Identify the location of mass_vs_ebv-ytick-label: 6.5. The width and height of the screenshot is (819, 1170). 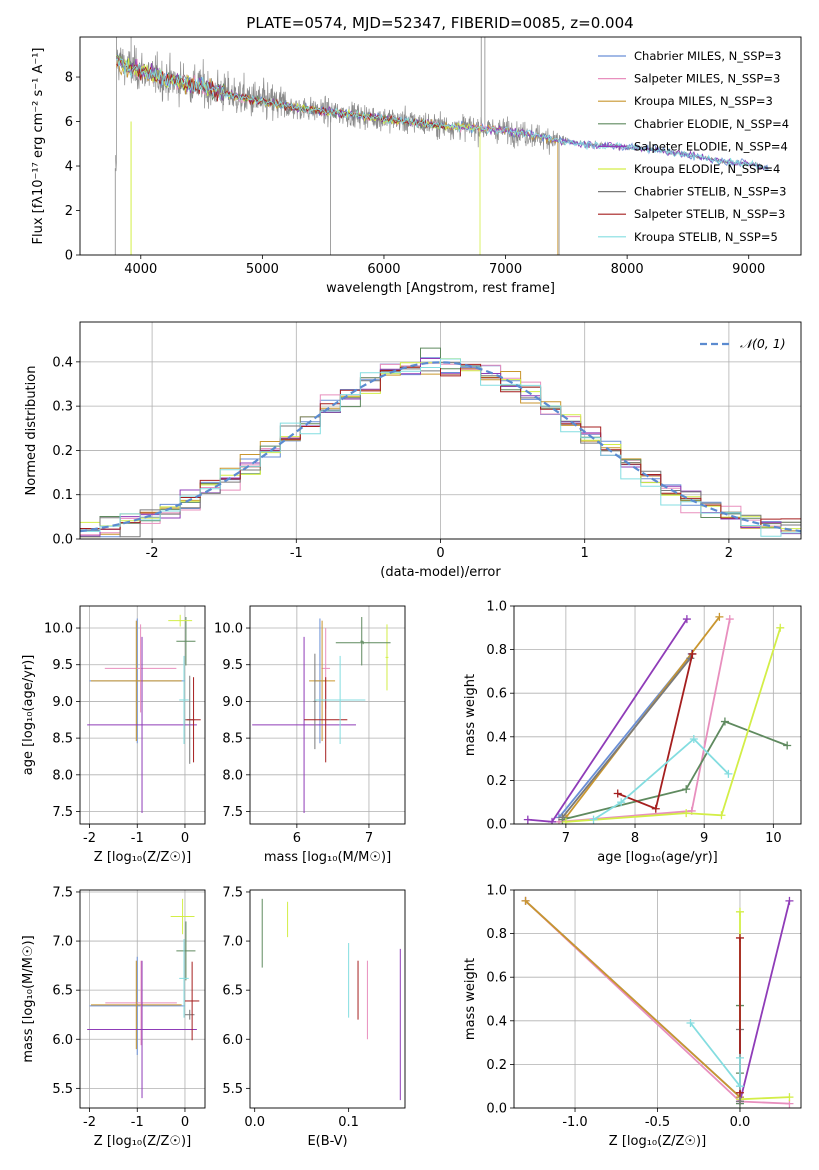
(232, 991).